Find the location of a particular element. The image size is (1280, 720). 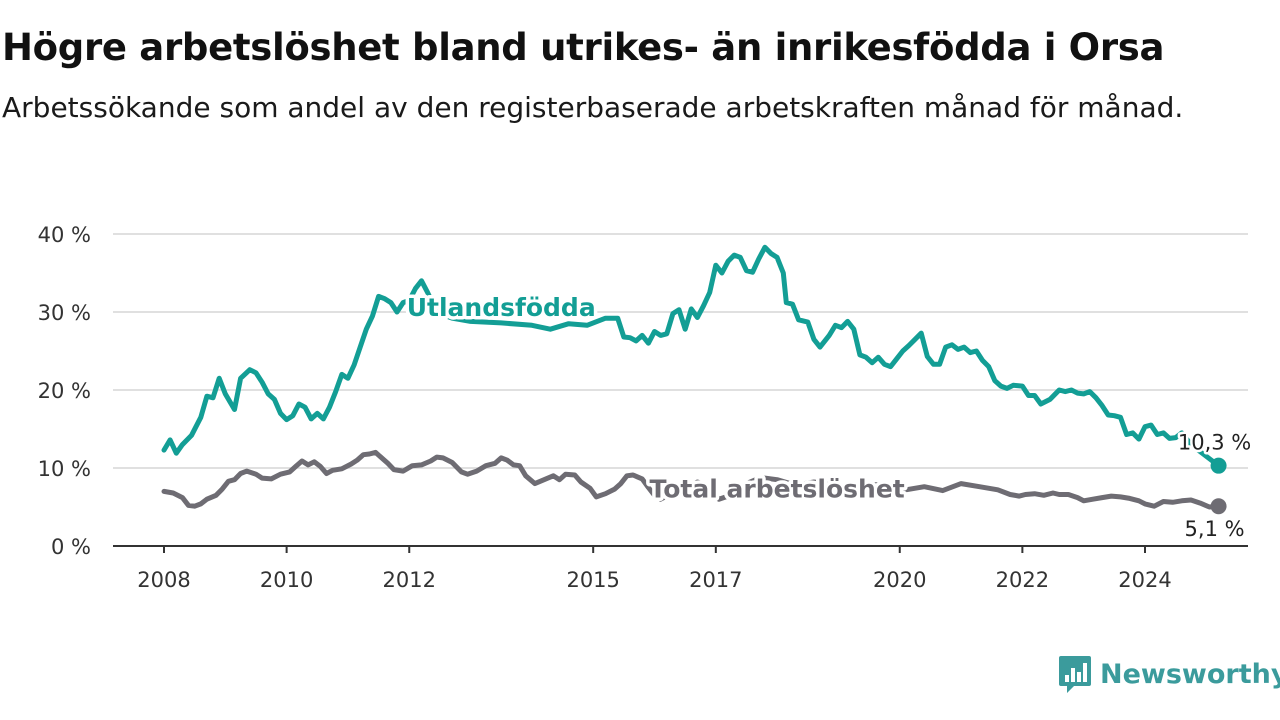

brand-name: Newsworthy is located at coordinates (1190, 674).